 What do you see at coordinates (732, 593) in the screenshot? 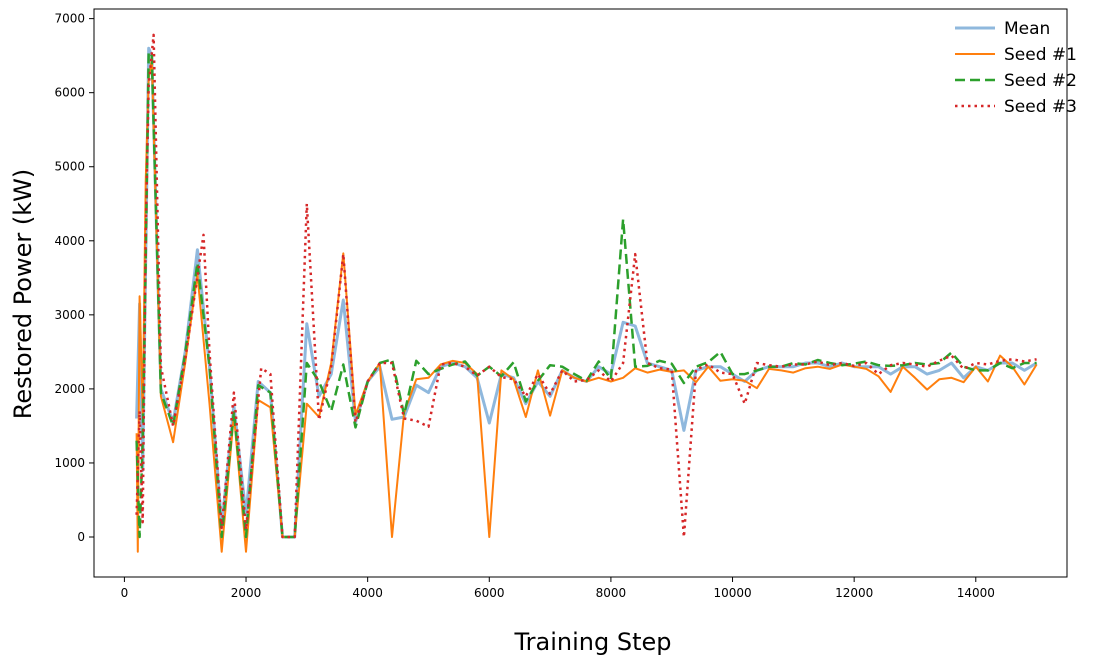
I see `x-tick-label: 10000` at bounding box center [732, 593].